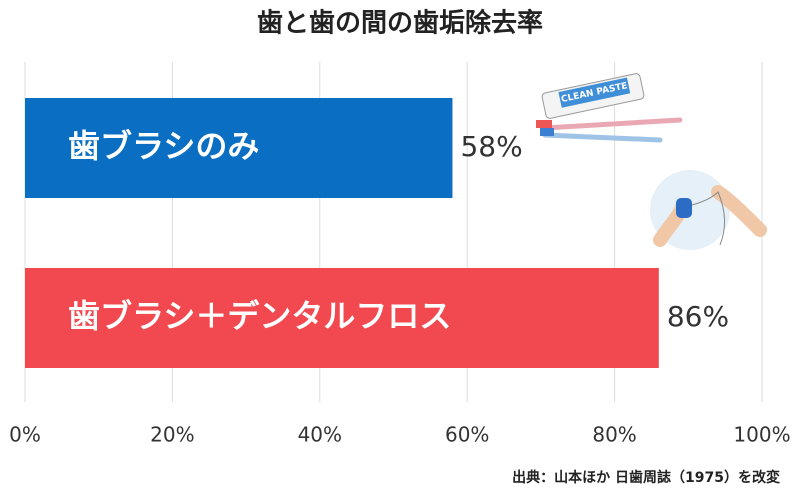 The height and width of the screenshot is (500, 800). I want to click on floss-holder, so click(684, 208).